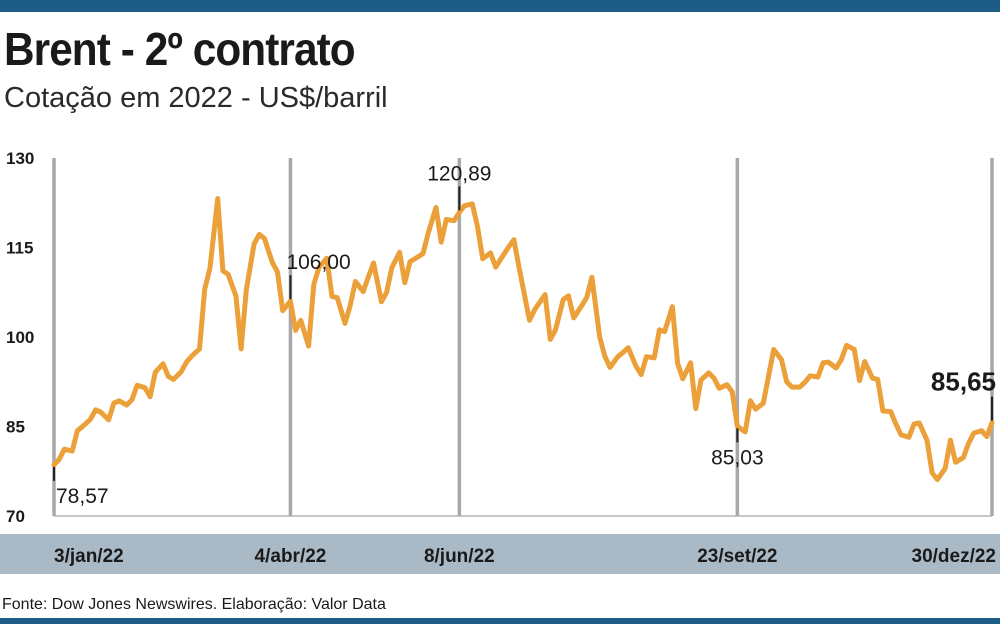 This screenshot has width=1000, height=624. Describe the element at coordinates (963, 382) in the screenshot. I see `annotation-label: 85,65` at that location.